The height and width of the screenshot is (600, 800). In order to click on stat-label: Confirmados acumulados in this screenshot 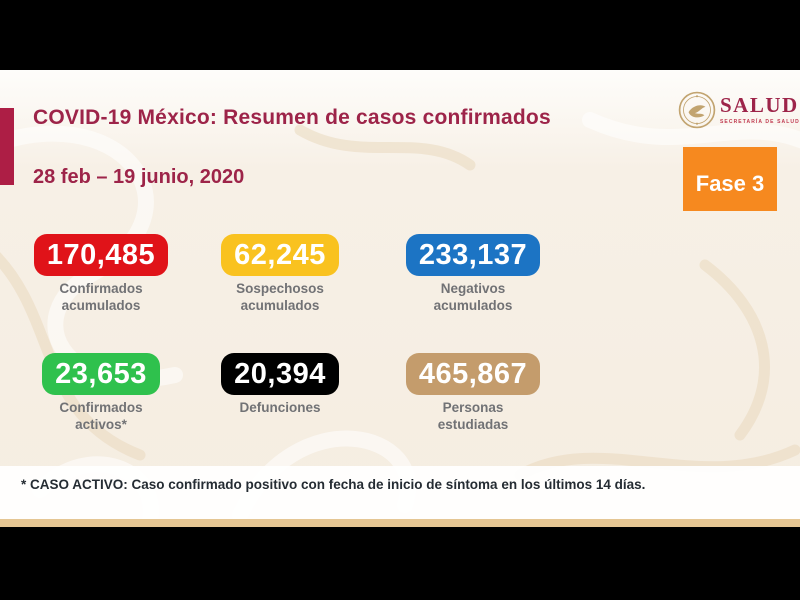, I will do `click(101, 297)`.